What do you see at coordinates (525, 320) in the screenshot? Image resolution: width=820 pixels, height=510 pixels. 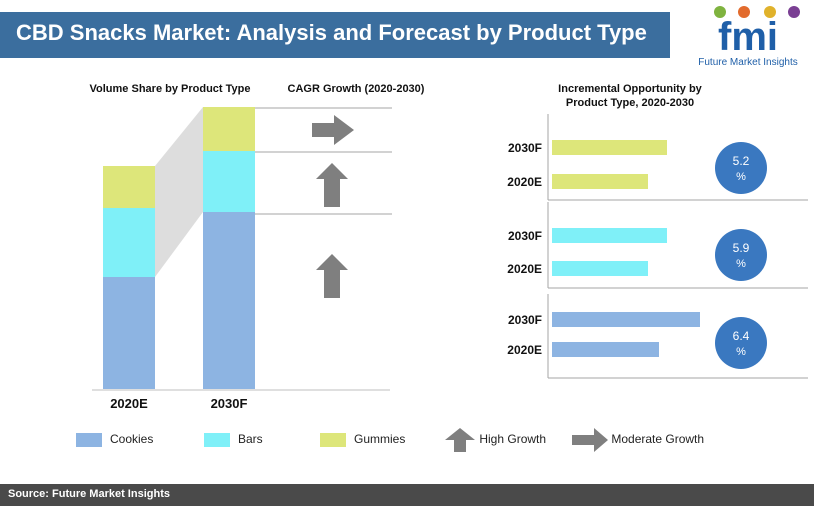 I see `hbar-label-cookies-2030f: 2030F` at bounding box center [525, 320].